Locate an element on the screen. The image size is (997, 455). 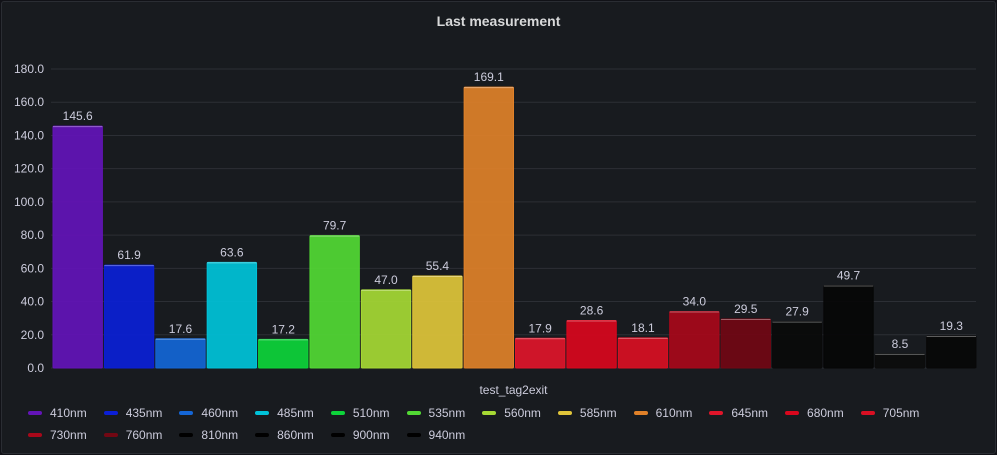
legend-label: 535nm is located at coordinates (447, 412).